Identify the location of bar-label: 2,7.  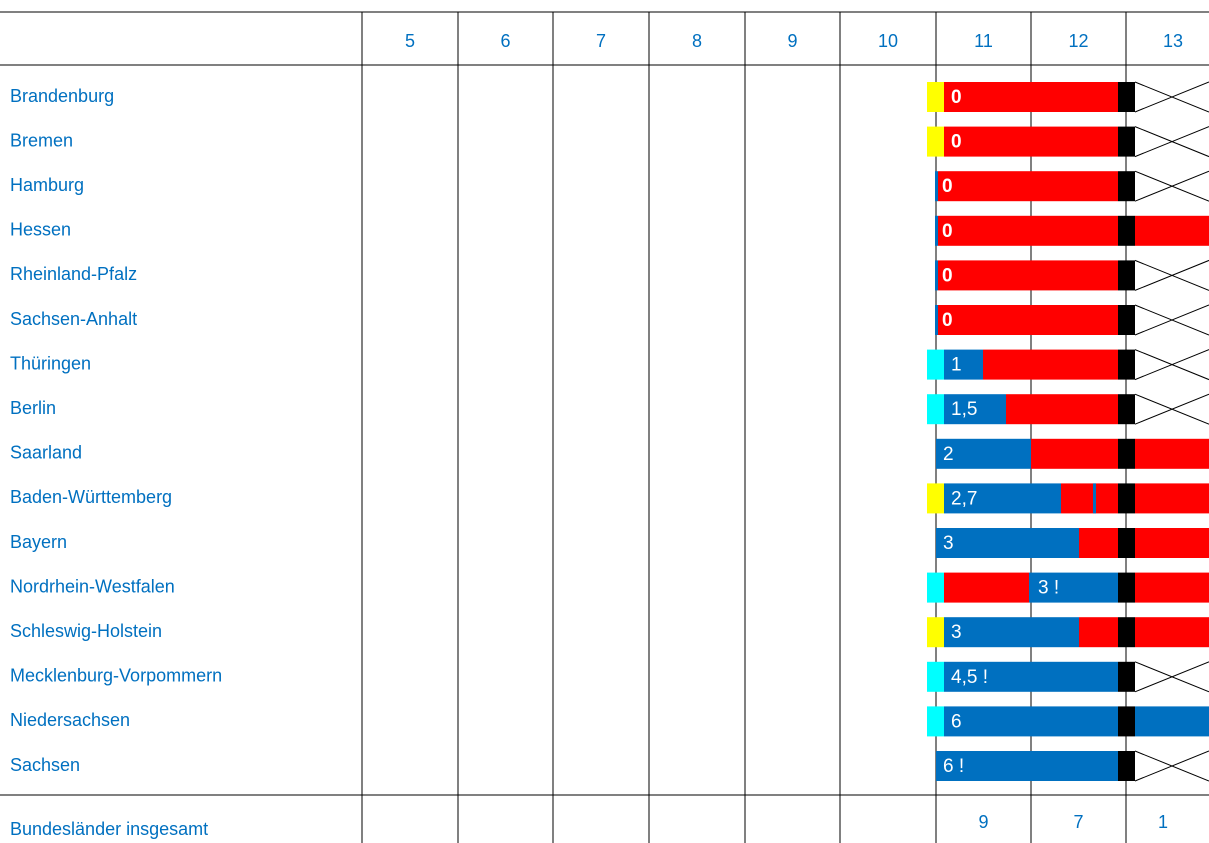
(964, 498).